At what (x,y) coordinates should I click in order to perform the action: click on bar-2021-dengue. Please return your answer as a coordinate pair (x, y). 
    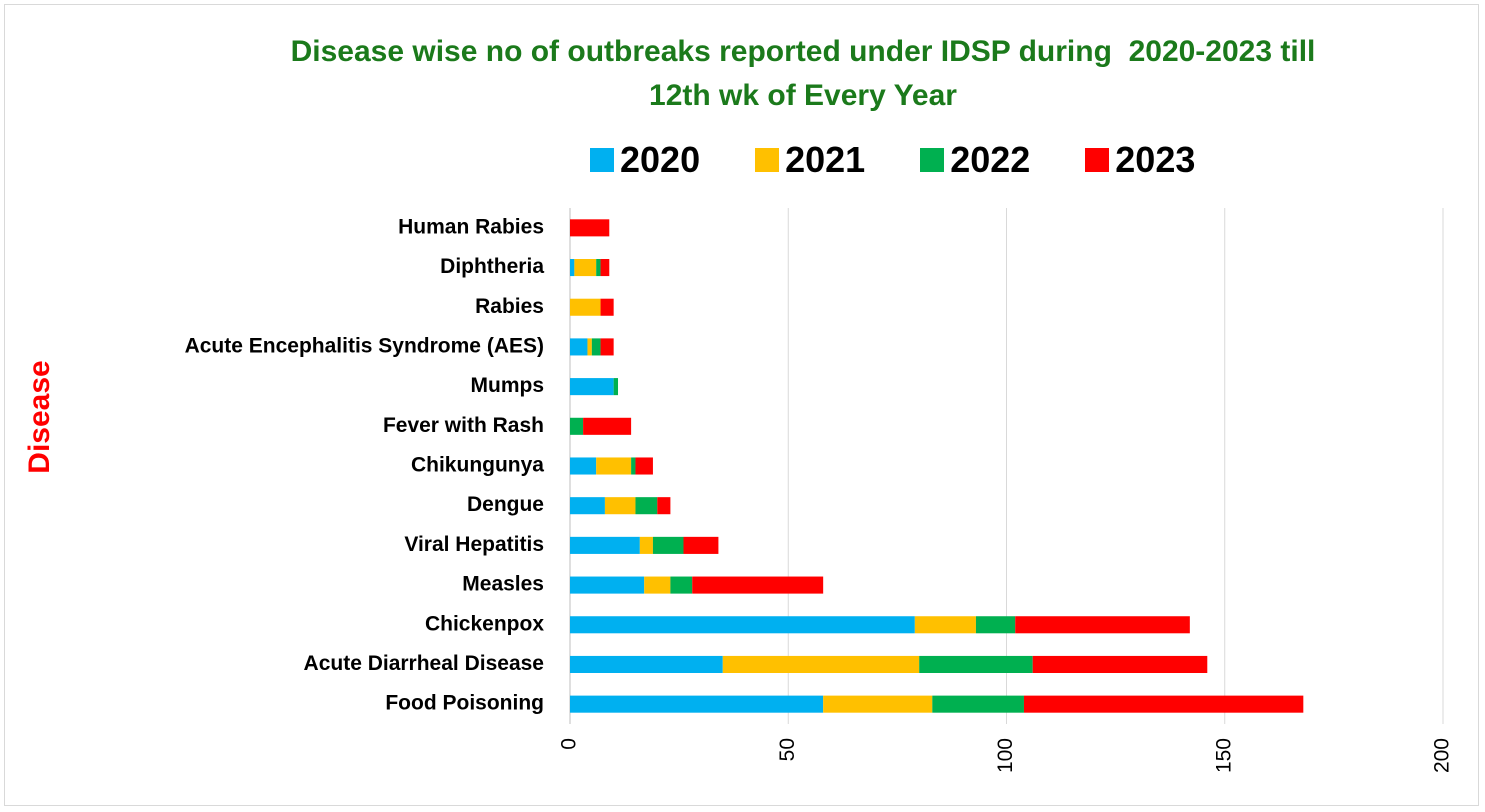
    Looking at the image, I should click on (620, 506).